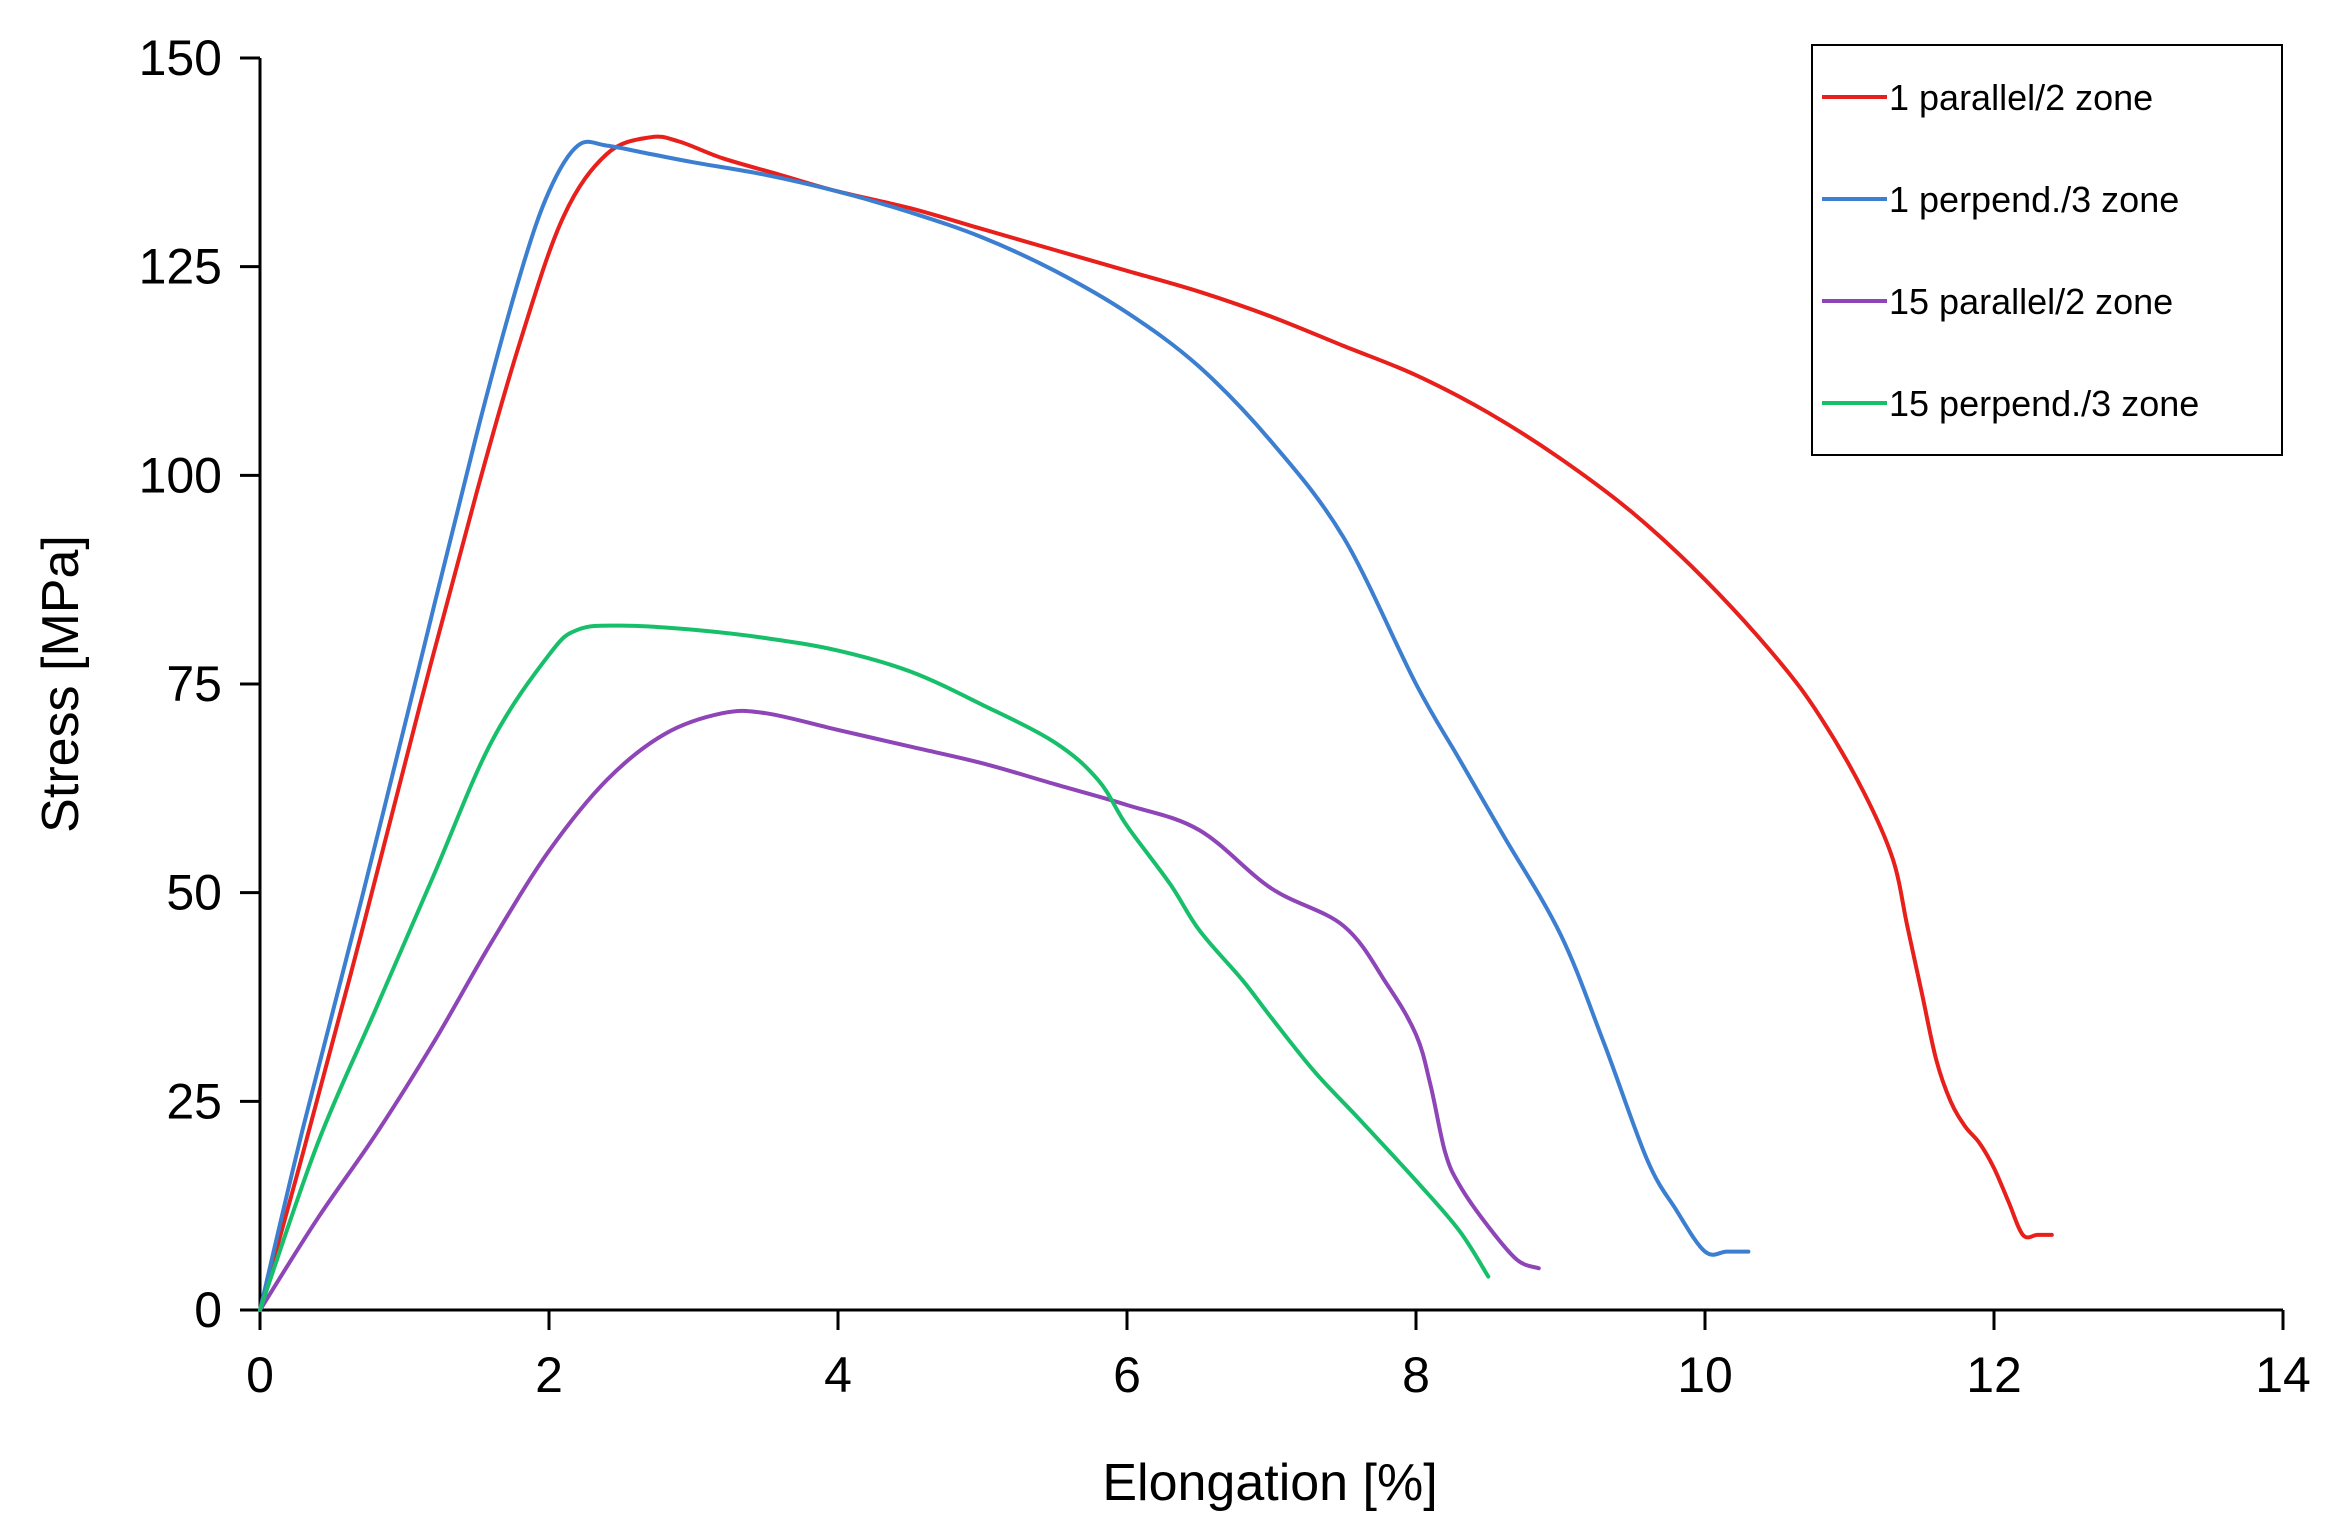  Describe the element at coordinates (1127, 1375) in the screenshot. I see `x-tick-label: 6` at that location.